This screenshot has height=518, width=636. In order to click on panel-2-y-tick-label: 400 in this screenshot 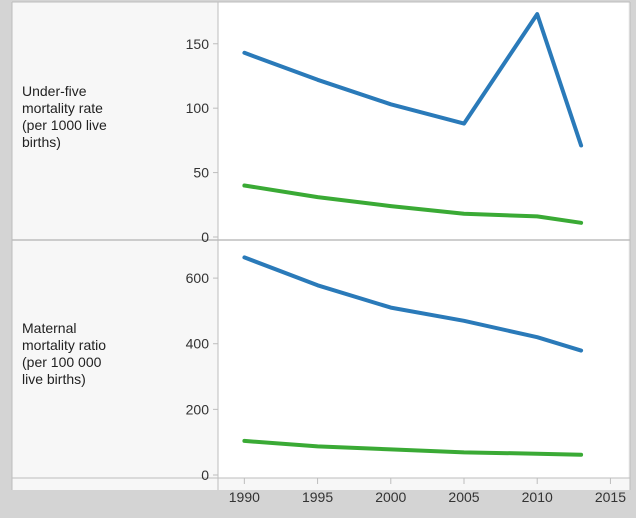, I will do `click(198, 344)`.